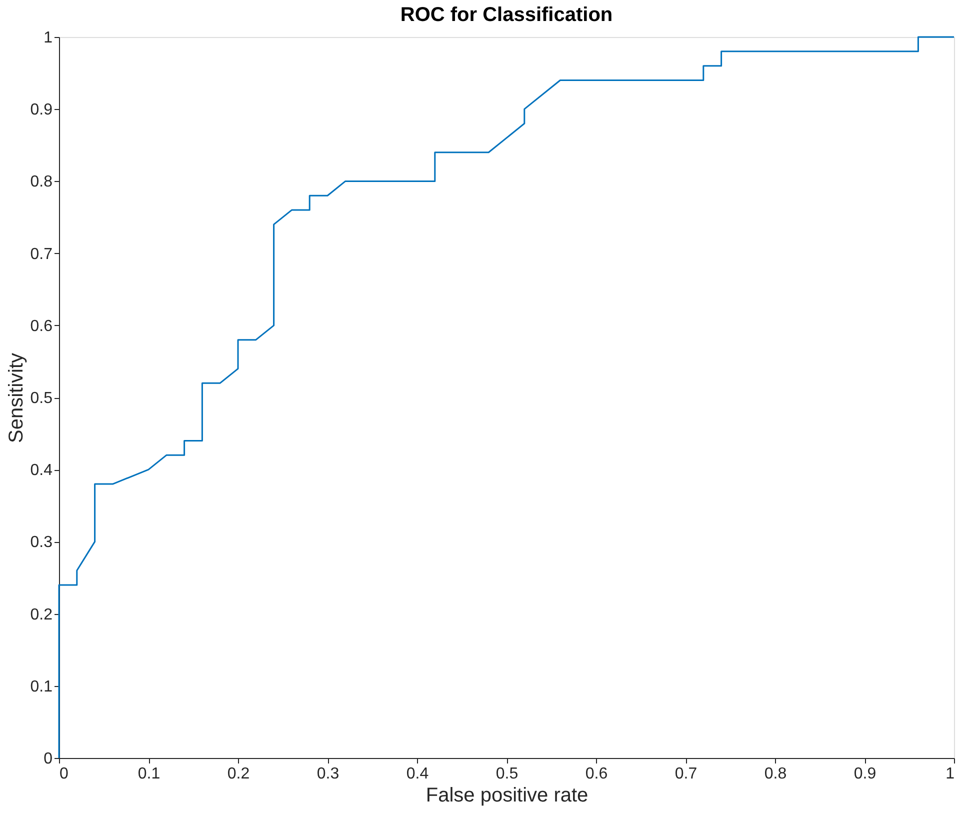  I want to click on y-tick-label: 0.2, so click(41, 615).